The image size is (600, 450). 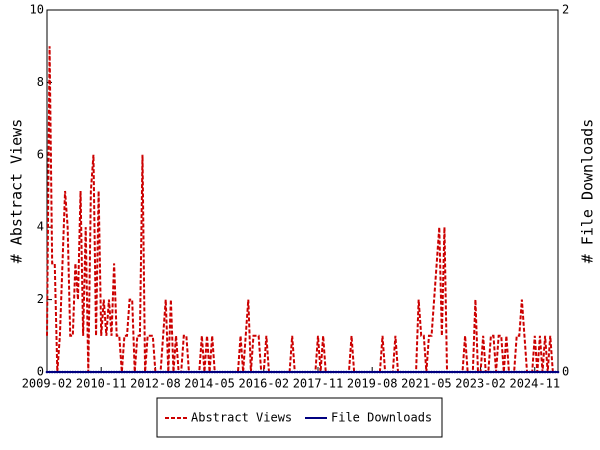 I want to click on y-tick-label: 8, so click(x=40, y=82).